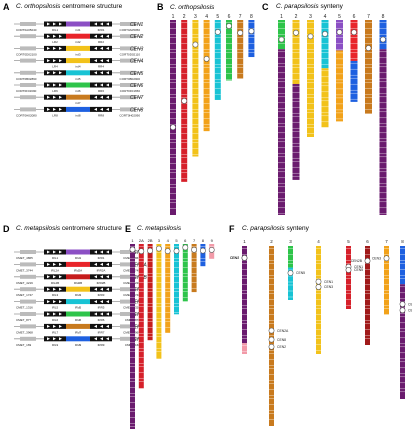 This screenshot has height=440, width=412. What do you see at coordinates (229, 47) in the screenshot?
I see `chromosome-6: 6` at bounding box center [229, 47].